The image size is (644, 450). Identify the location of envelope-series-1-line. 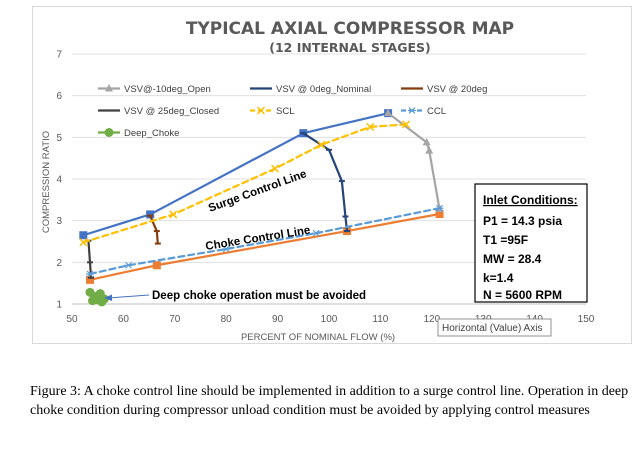
(264, 246).